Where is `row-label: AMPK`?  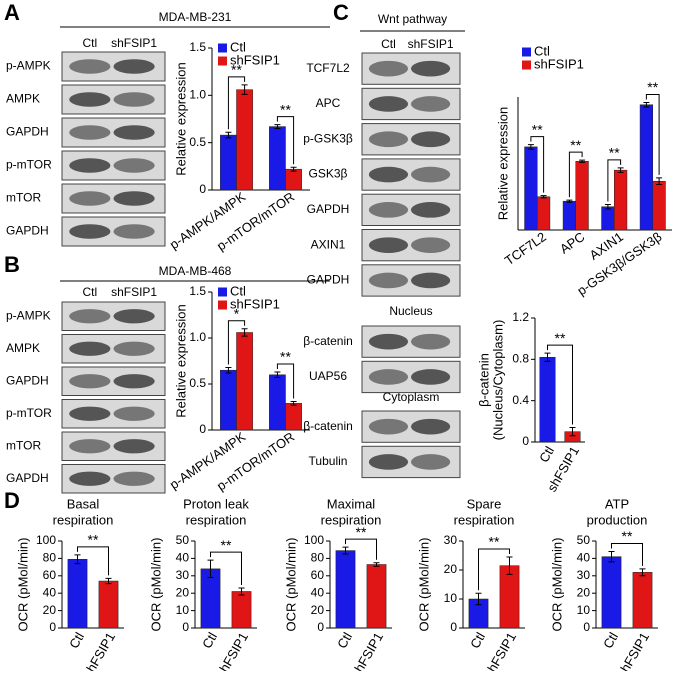 row-label: AMPK is located at coordinates (23, 99).